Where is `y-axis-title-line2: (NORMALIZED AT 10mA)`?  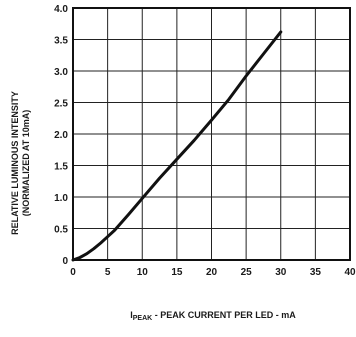
y-axis-title-line2: (NORMALIZED AT 10mA) is located at coordinates (26, 163).